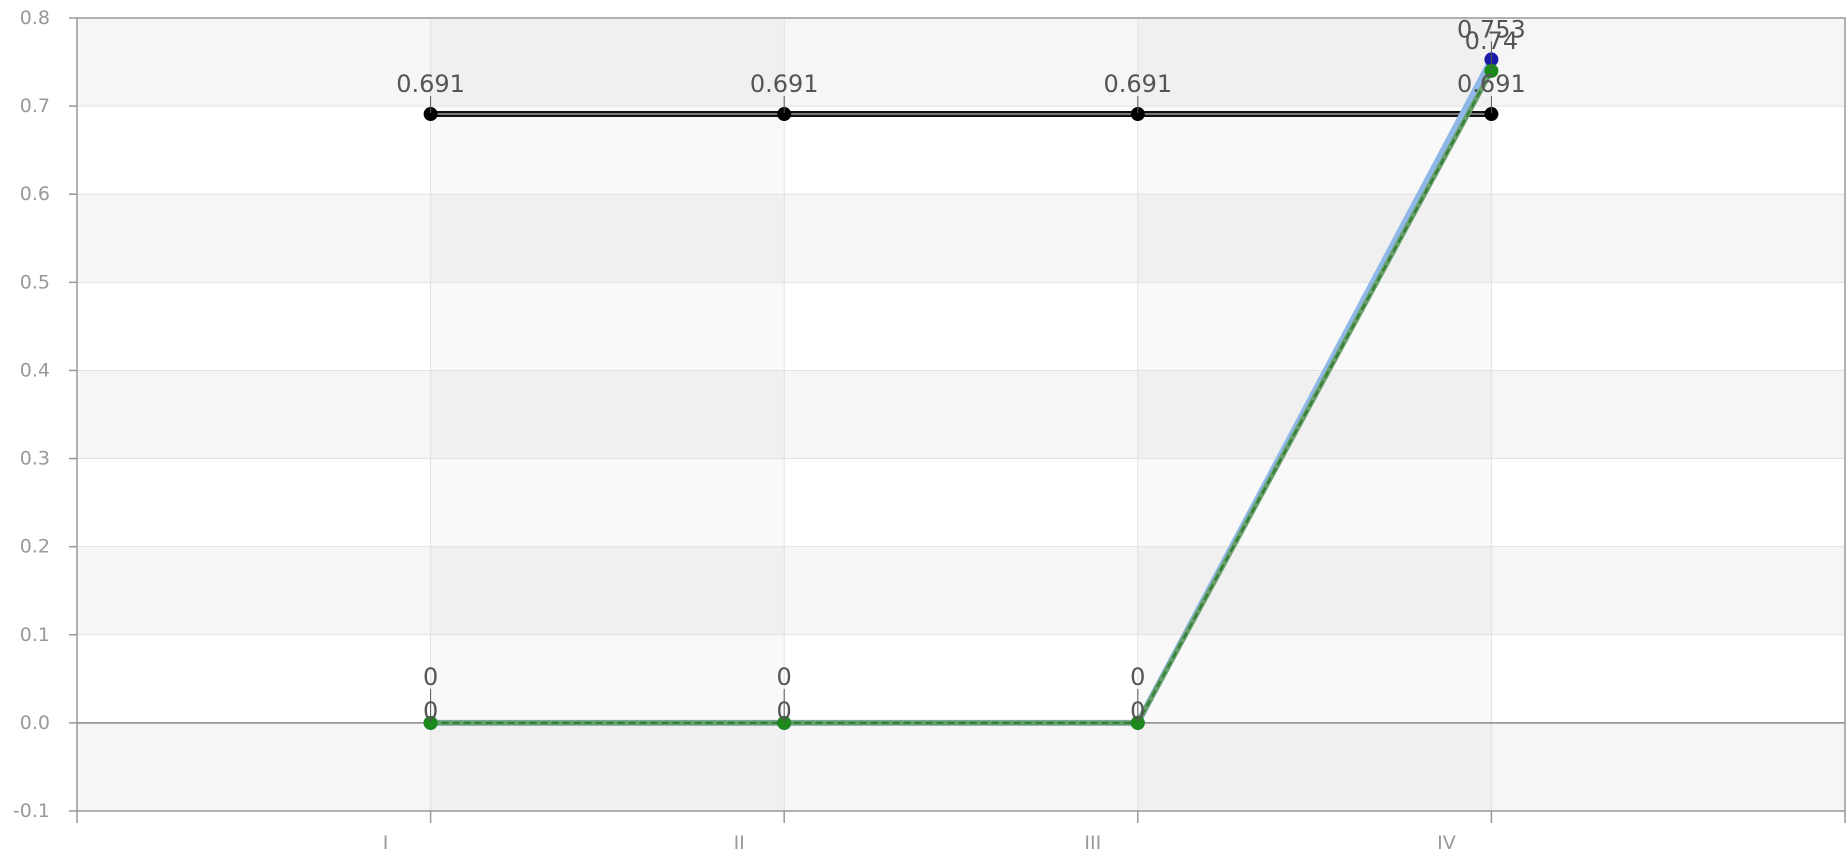 Image resolution: width=1847 pixels, height=859 pixels. Describe the element at coordinates (1491, 41) in the screenshot. I see `data-label: 0.74` at that location.